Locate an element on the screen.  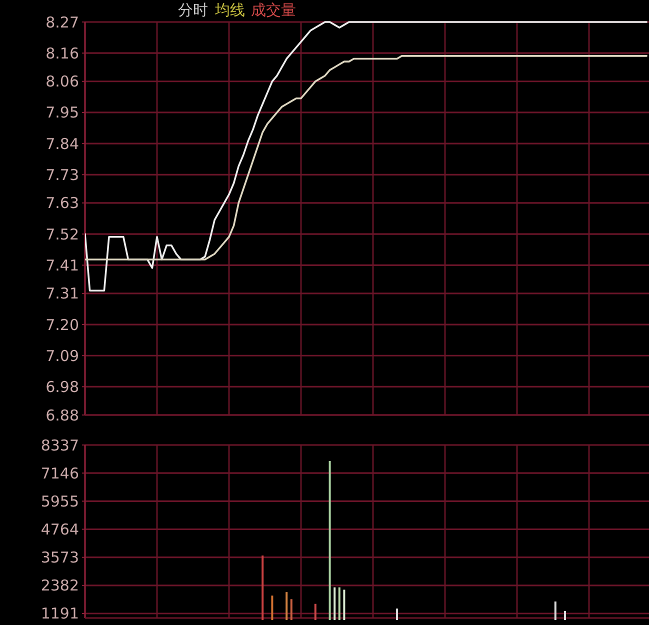
y-tick-label: 8.27 is located at coordinates (62, 22).